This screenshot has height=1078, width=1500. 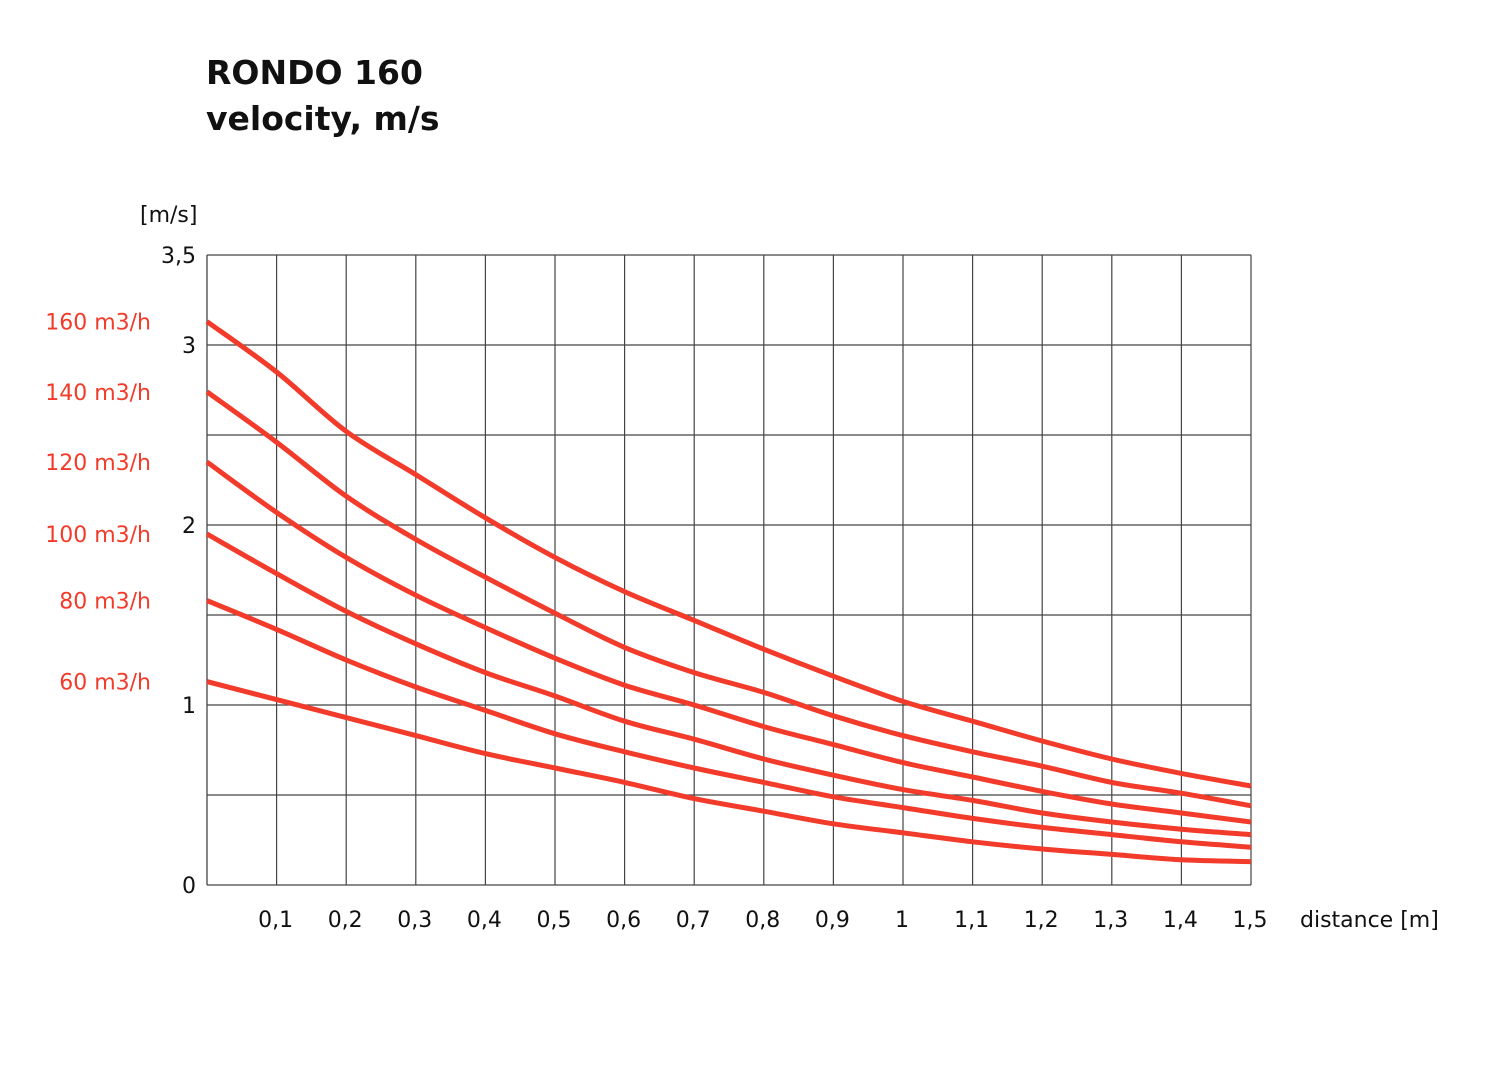 What do you see at coordinates (189, 706) in the screenshot?
I see `y-tick-label: 1` at bounding box center [189, 706].